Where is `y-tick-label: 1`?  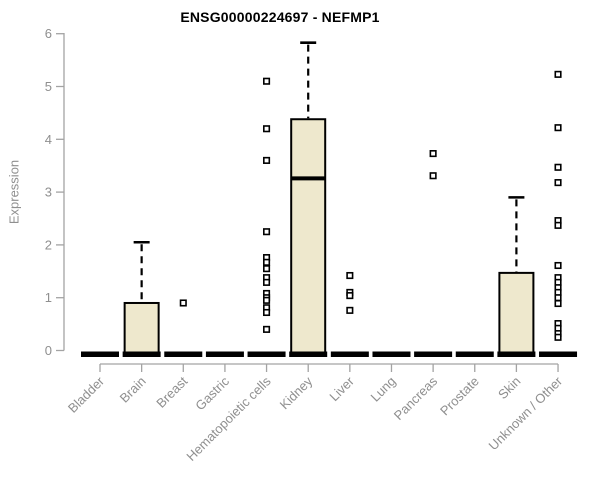 y-tick-label: 1 is located at coordinates (48, 297).